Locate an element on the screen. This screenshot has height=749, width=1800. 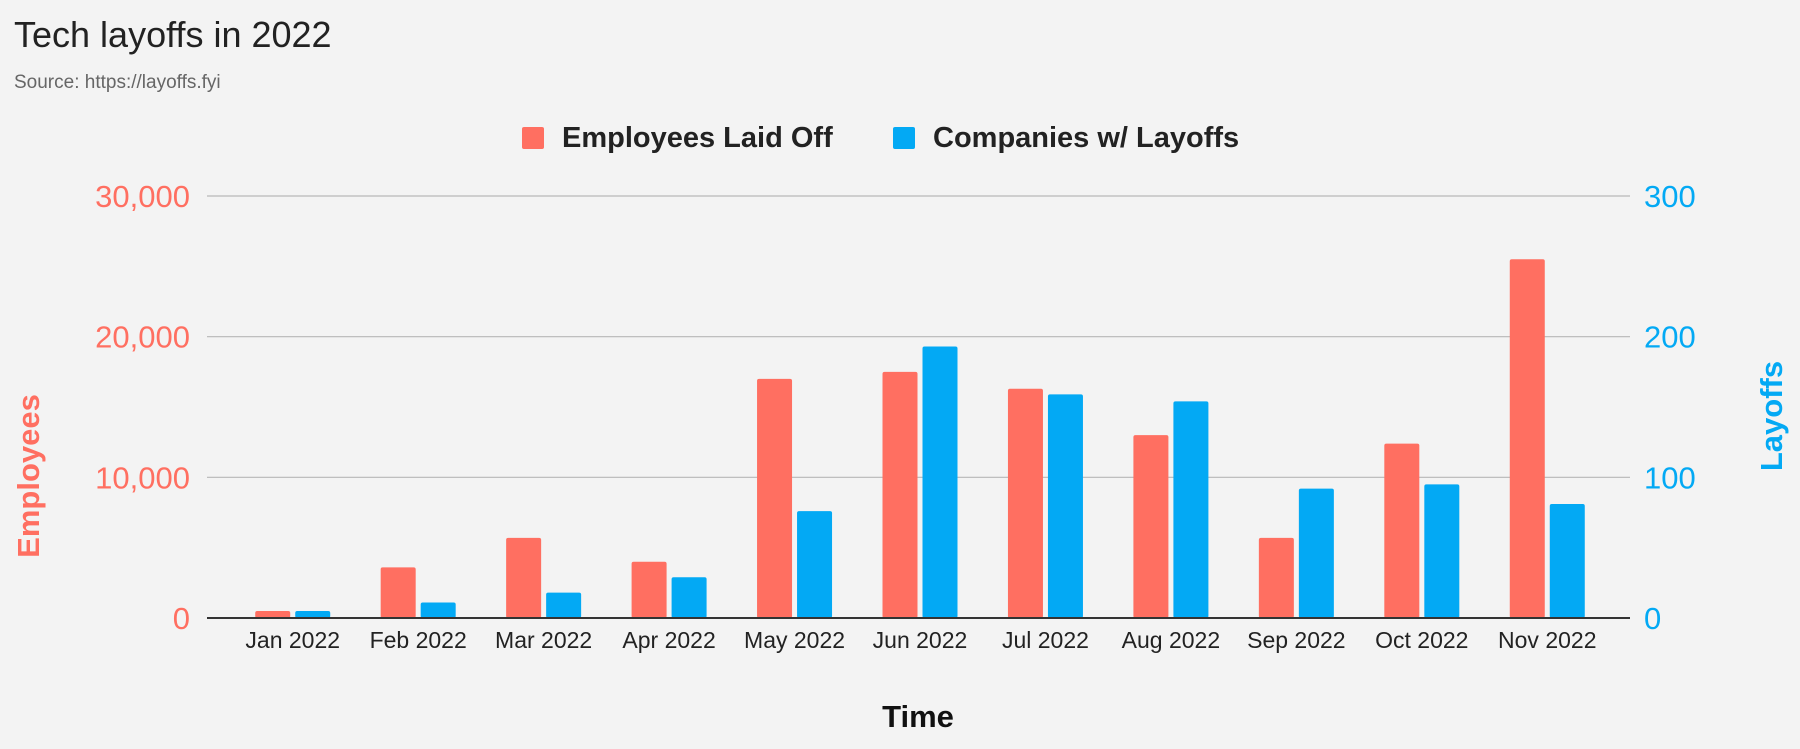
chart-title: Tech layoffs in 2022 is located at coordinates (173, 34).